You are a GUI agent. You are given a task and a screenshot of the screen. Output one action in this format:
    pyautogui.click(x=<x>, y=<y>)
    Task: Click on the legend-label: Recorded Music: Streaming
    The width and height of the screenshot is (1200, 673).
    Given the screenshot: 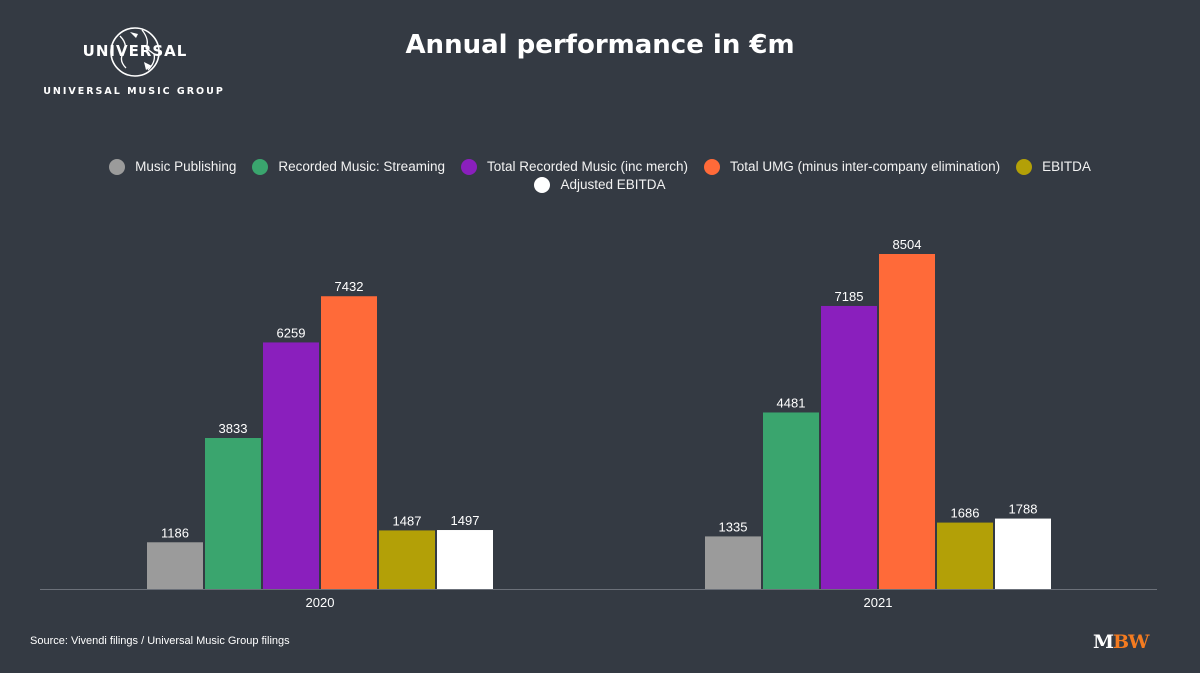 What is the action you would take?
    pyautogui.click(x=361, y=166)
    